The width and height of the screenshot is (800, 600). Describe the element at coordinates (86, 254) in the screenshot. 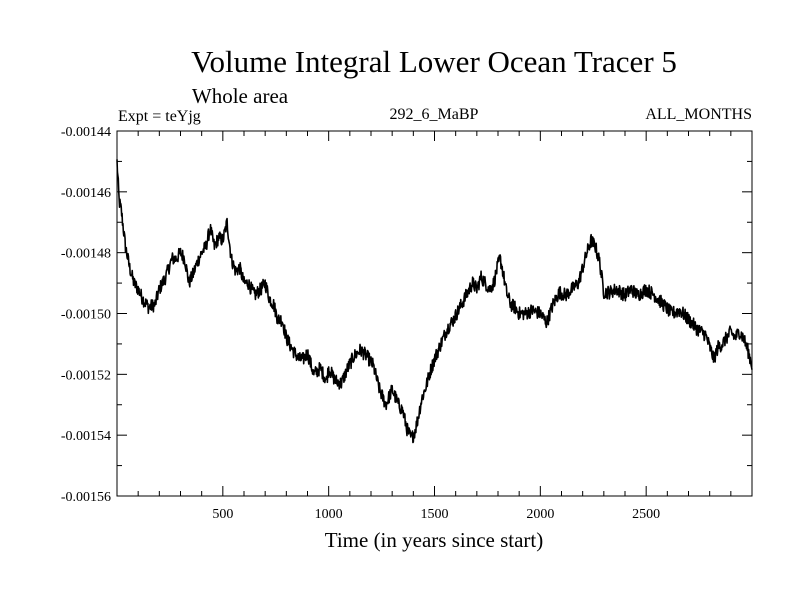

I see `y-tick-label: -0.00148` at that location.